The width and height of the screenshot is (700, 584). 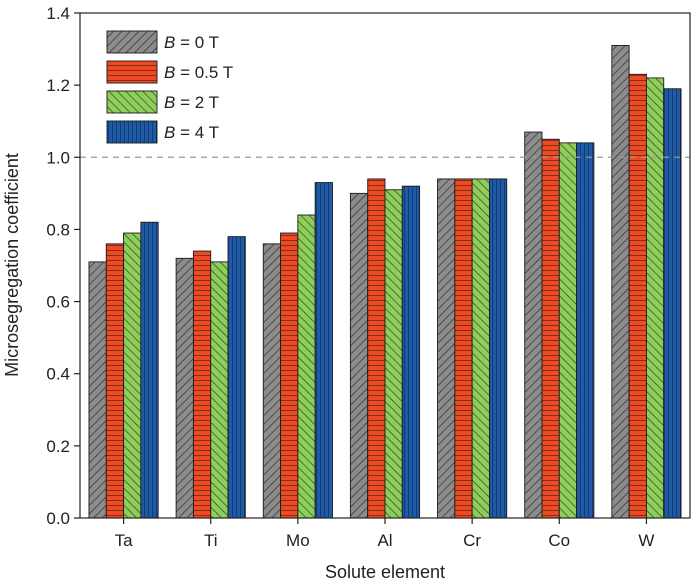 What do you see at coordinates (191, 42) in the screenshot?
I see `legend-label-series-1: B = 0 T` at bounding box center [191, 42].